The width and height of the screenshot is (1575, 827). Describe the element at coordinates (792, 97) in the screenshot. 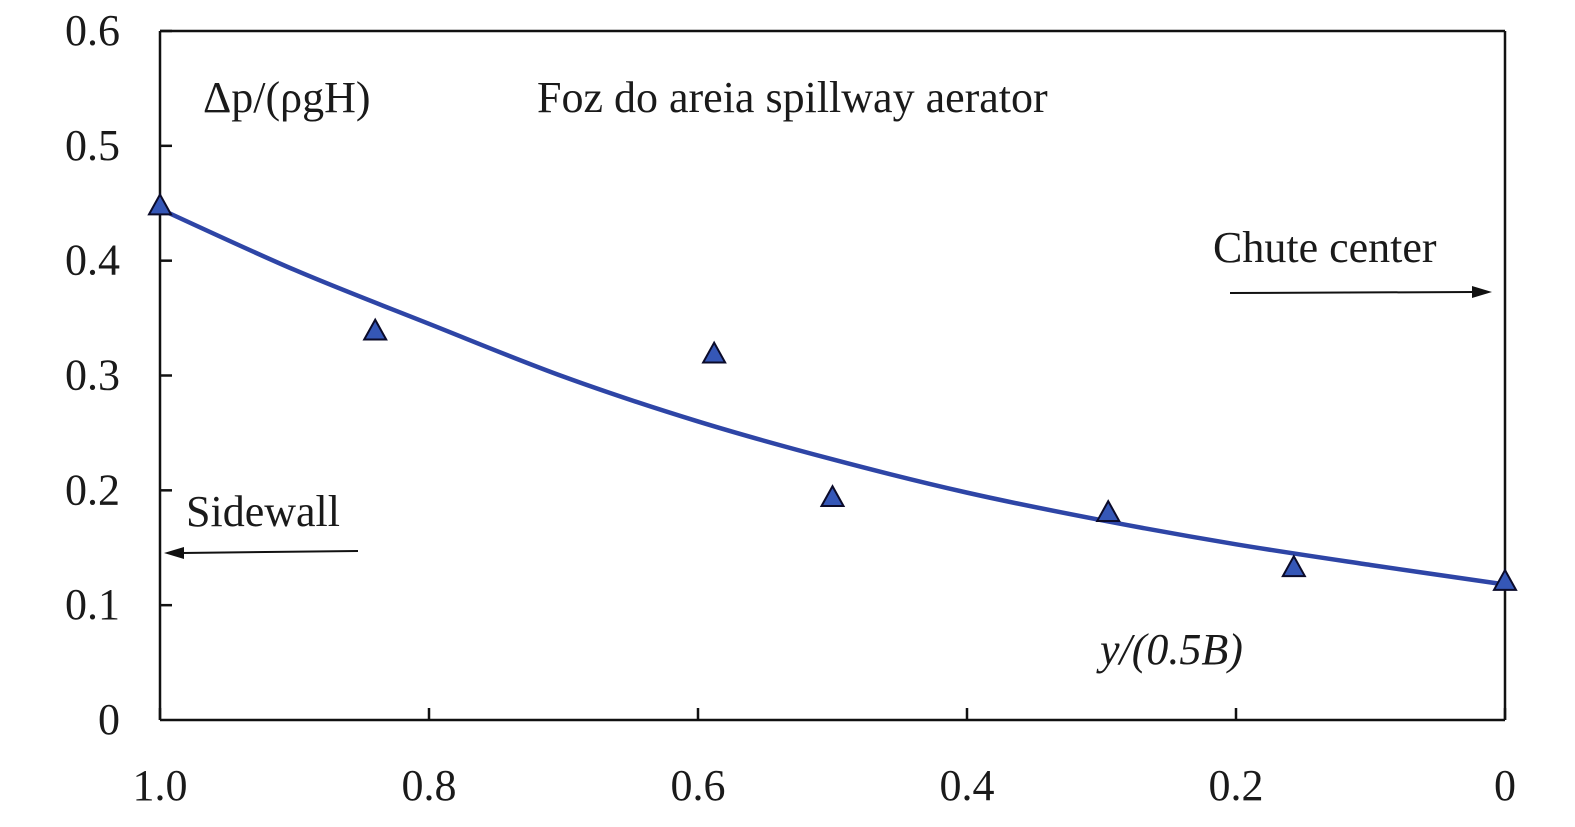

I see `chart-title: Foz do areia spillway aerator` at that location.